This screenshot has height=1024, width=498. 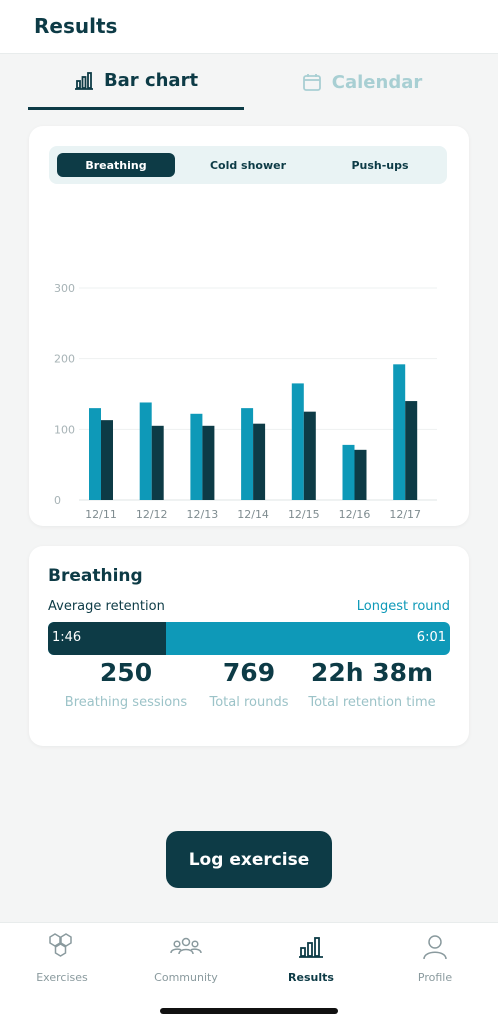 I want to click on exercise-segmented-control: Breathing Cold shower Push-ups, so click(x=248, y=165).